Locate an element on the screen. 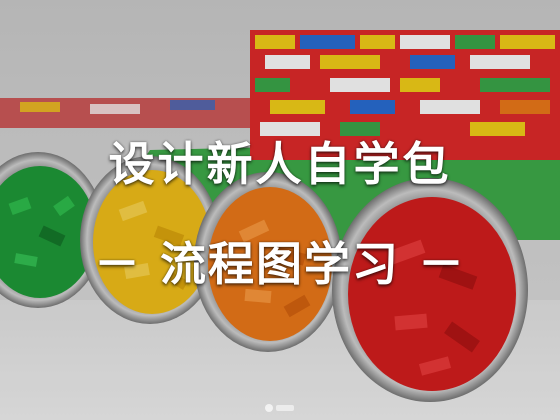  page-subtitle: － 流程图学习 － is located at coordinates (280, 264).